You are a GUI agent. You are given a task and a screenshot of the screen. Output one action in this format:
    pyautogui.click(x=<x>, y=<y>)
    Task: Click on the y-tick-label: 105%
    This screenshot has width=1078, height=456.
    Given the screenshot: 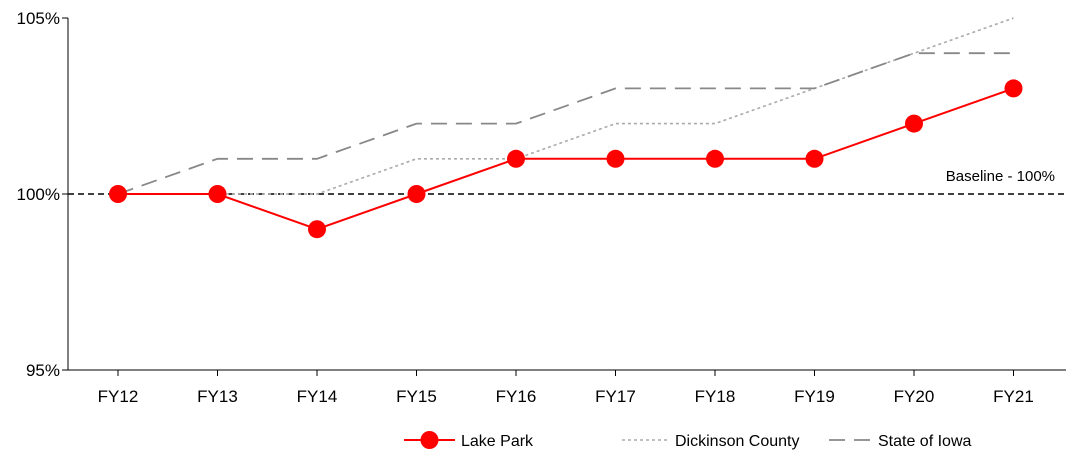 What is the action you would take?
    pyautogui.click(x=38, y=18)
    